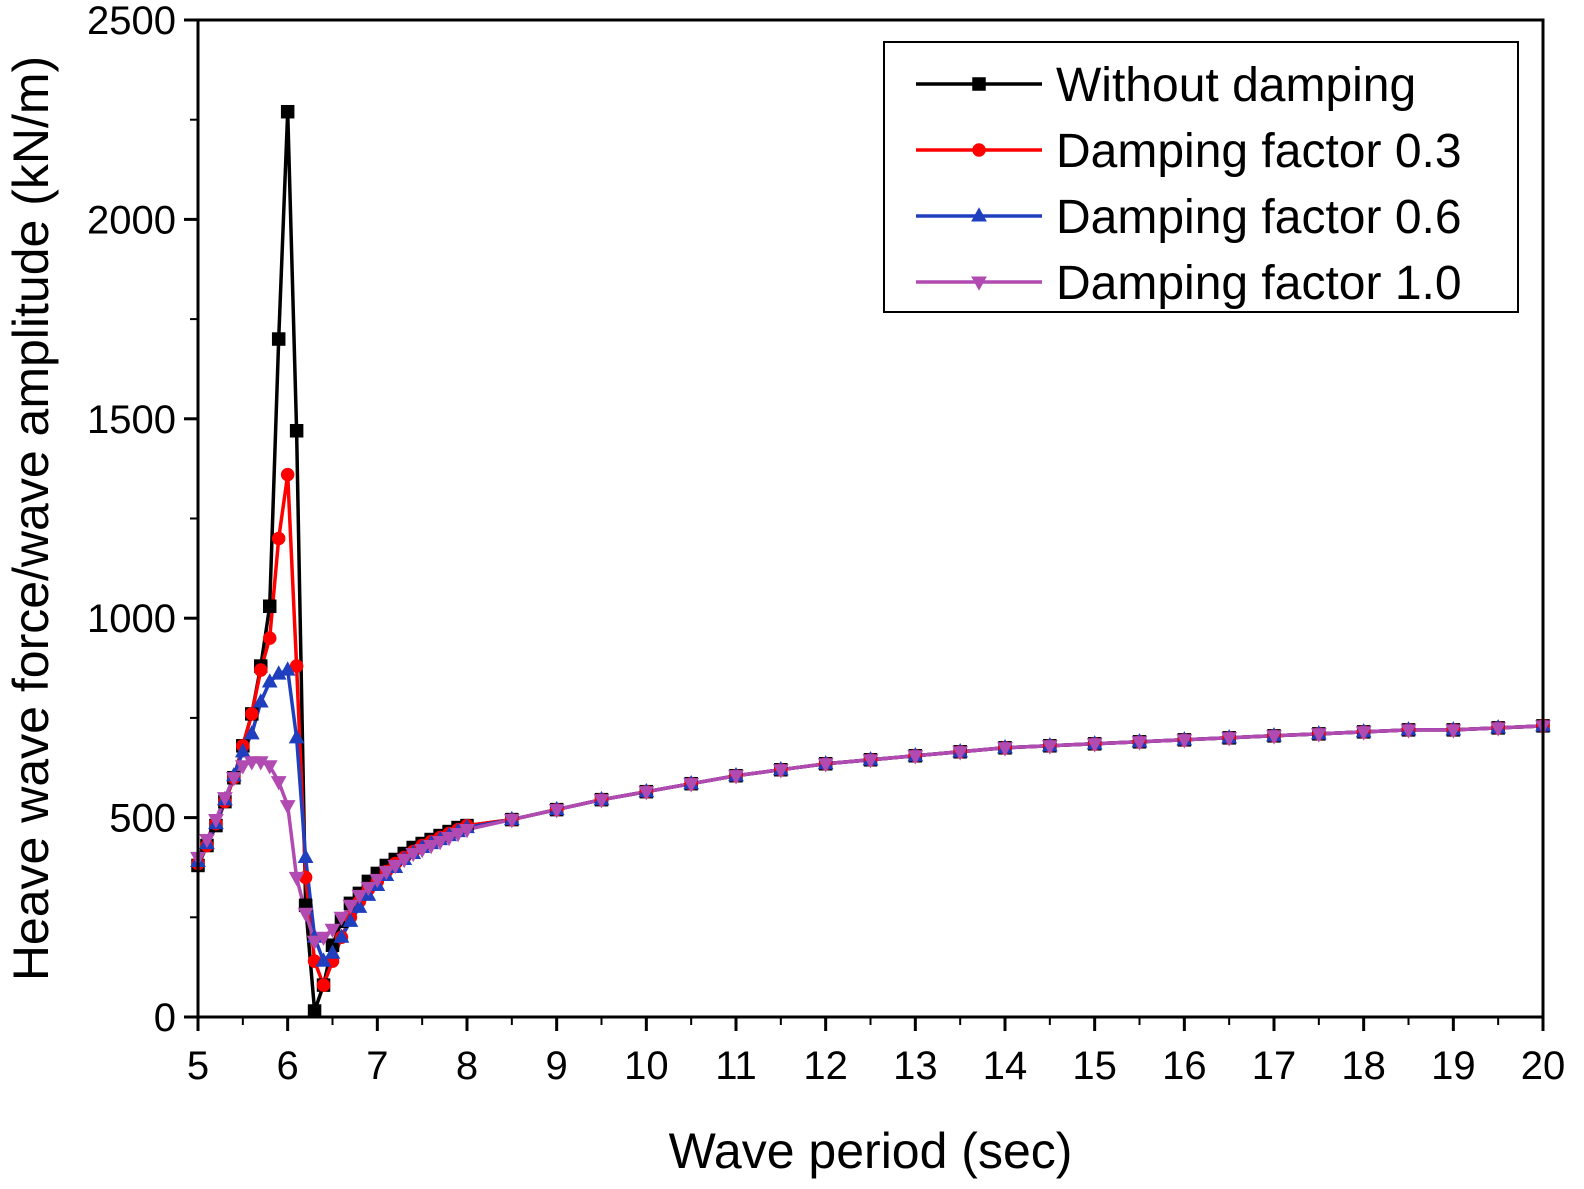 Image resolution: width=1584 pixels, height=1189 pixels. I want to click on x-tick-label: 6, so click(288, 1066).